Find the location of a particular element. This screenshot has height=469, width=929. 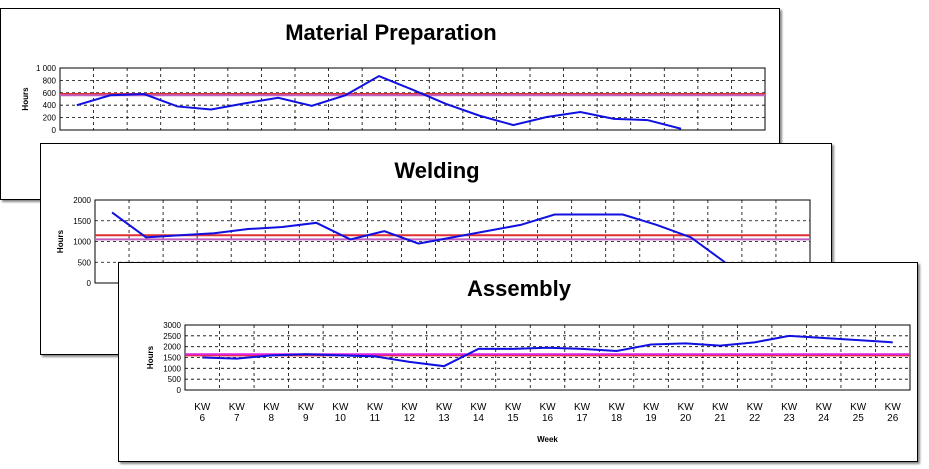

x-tick-label: KW 17 is located at coordinates (582, 413).